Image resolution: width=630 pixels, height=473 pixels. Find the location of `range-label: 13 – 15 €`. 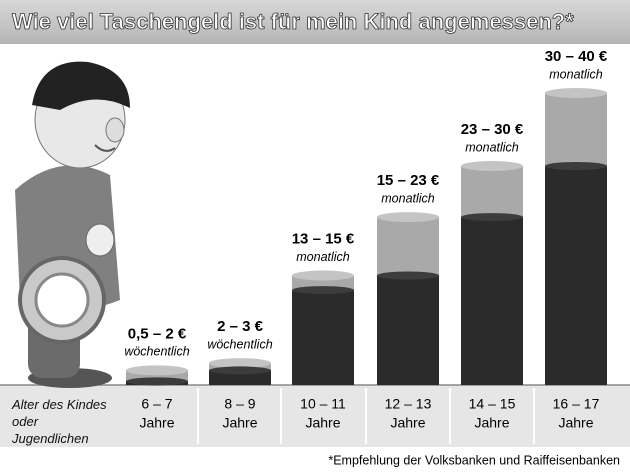

range-label: 13 – 15 € is located at coordinates (323, 238).